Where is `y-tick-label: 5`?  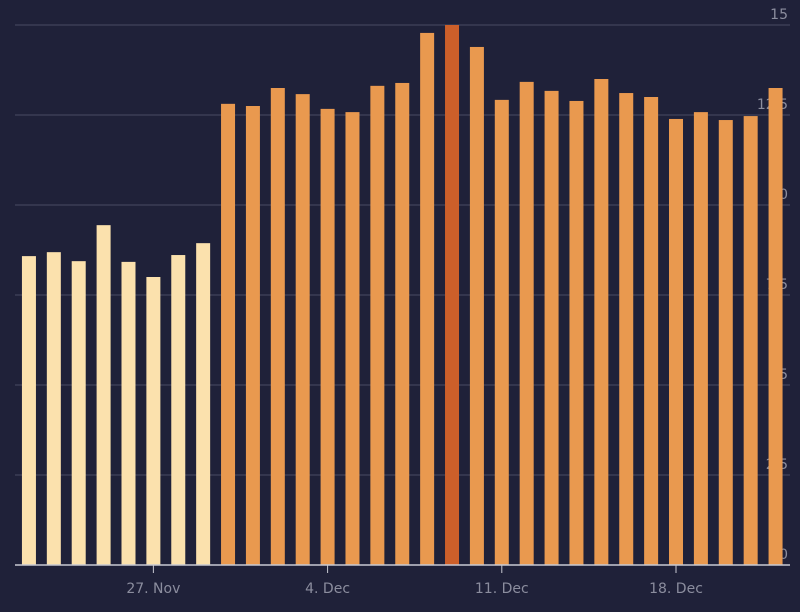 y-tick-label: 5 is located at coordinates (783, 375).